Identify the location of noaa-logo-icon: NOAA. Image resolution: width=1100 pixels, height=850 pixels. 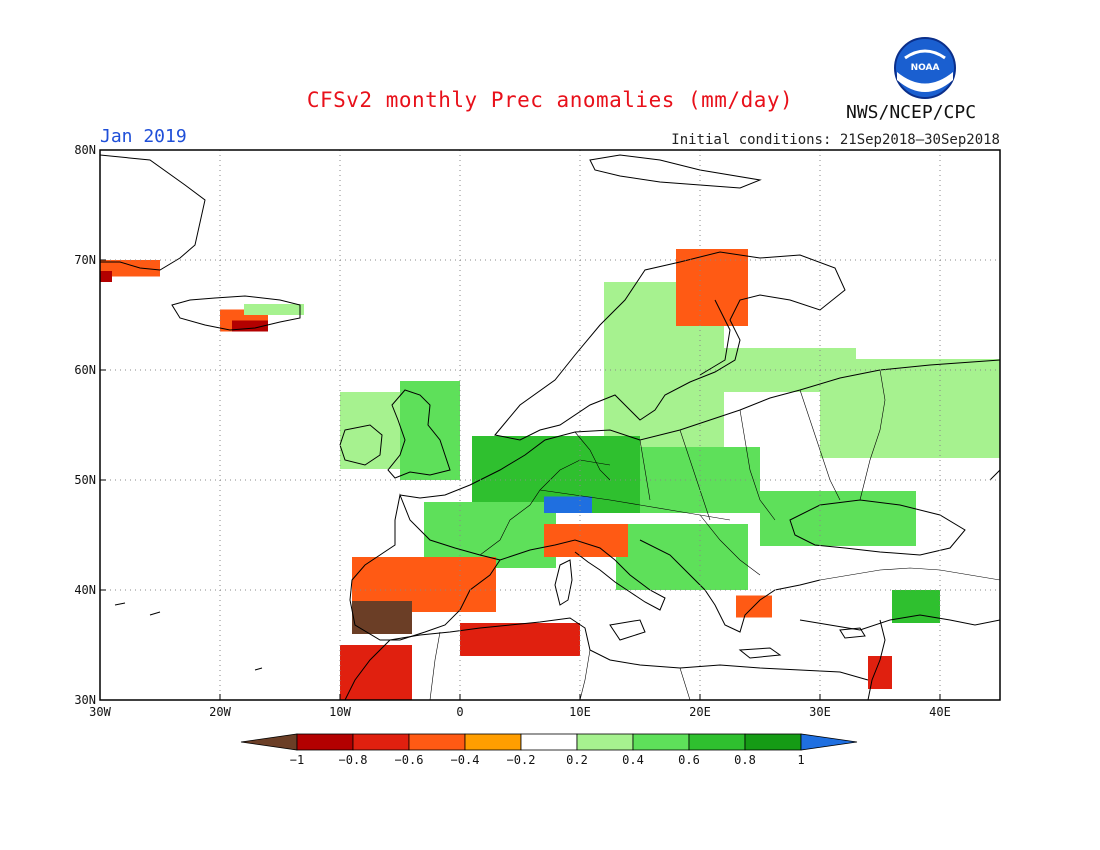
(925, 68).